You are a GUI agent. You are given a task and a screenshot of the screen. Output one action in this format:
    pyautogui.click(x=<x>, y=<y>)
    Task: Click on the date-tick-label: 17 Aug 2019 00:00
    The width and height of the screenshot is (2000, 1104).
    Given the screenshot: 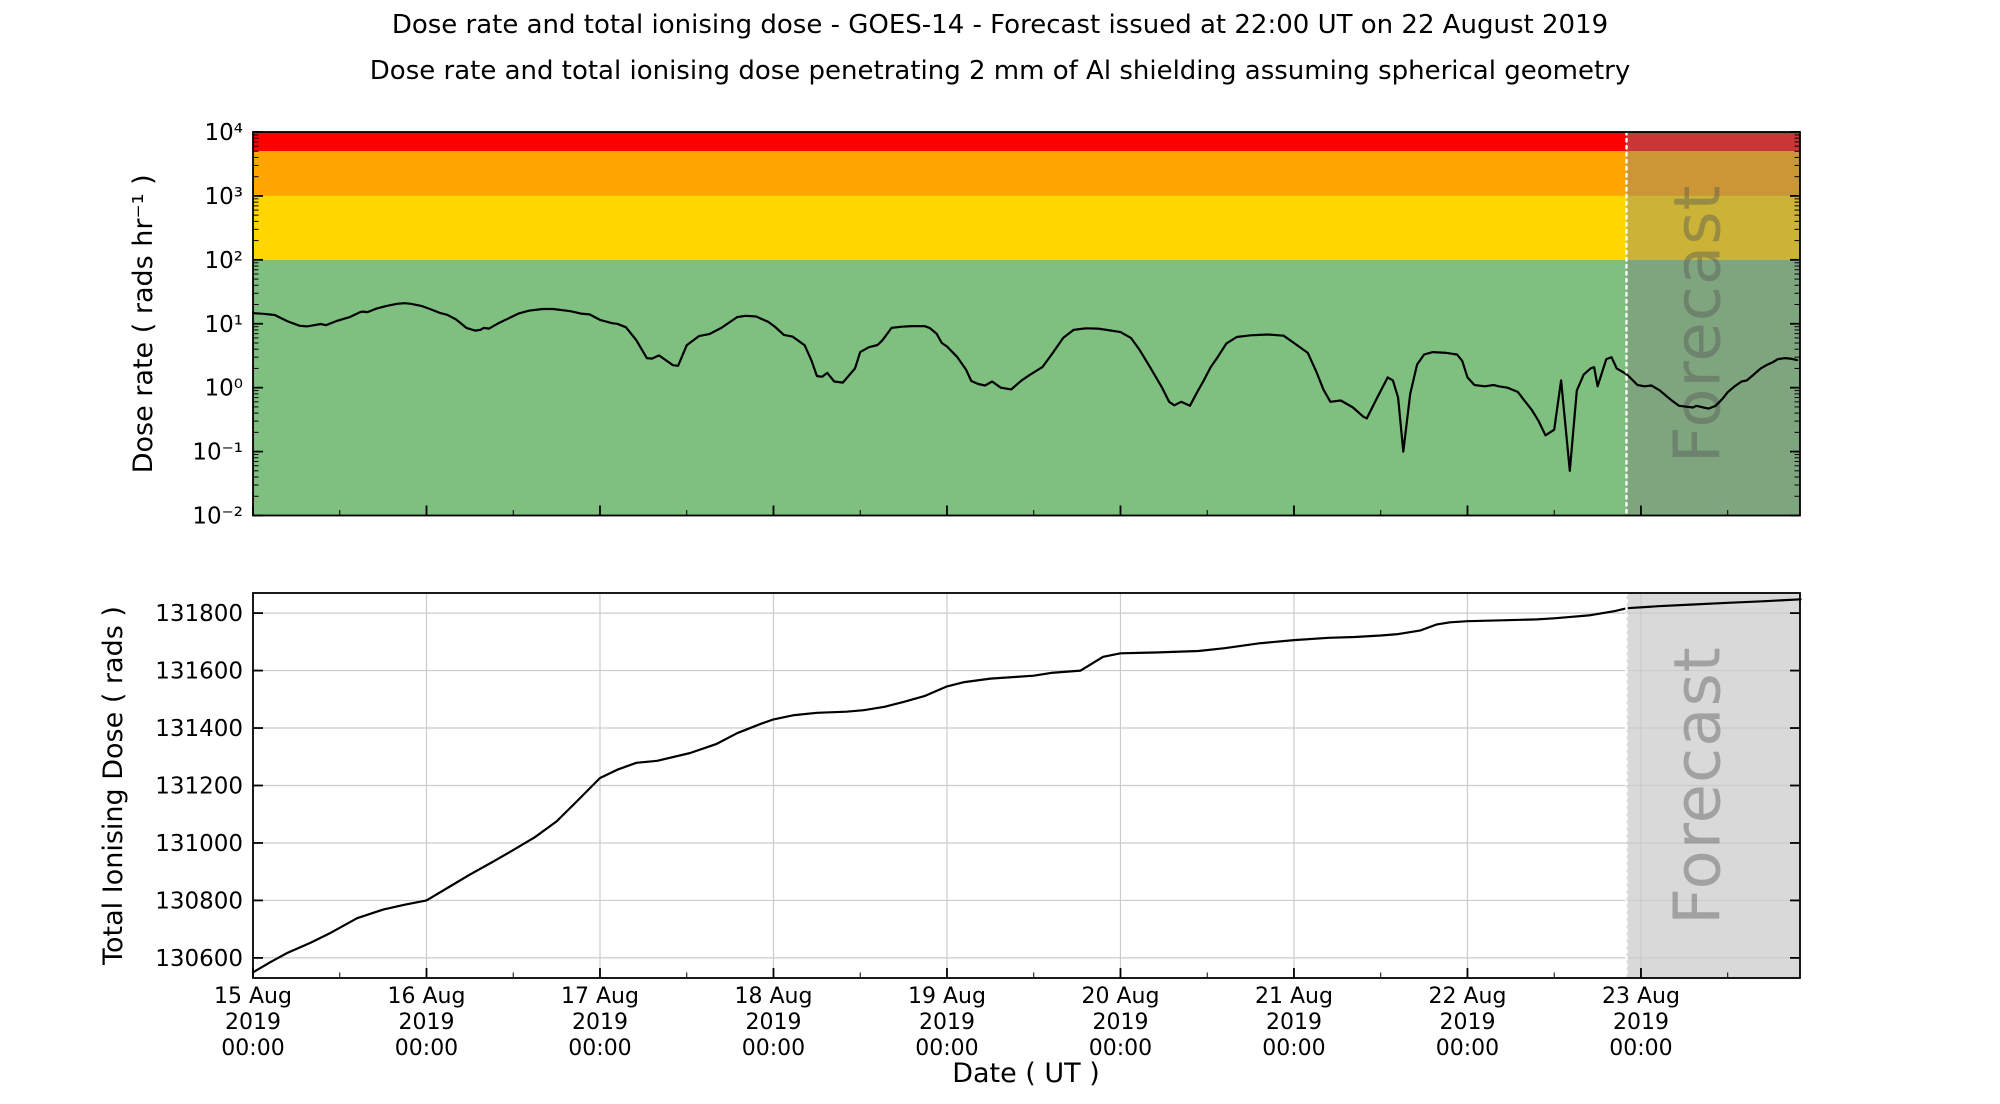 What is the action you would take?
    pyautogui.click(x=600, y=1022)
    